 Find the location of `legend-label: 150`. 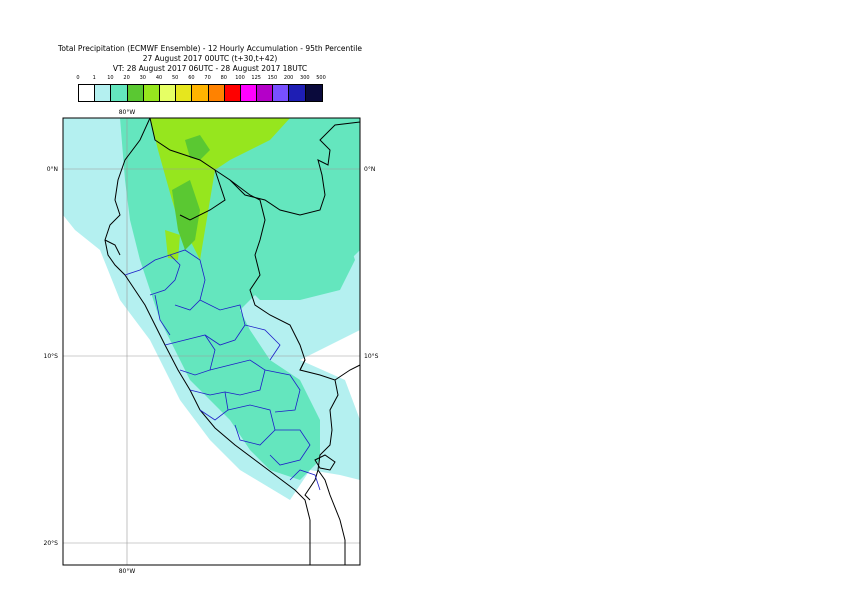

legend-label: 150 is located at coordinates (272, 78).